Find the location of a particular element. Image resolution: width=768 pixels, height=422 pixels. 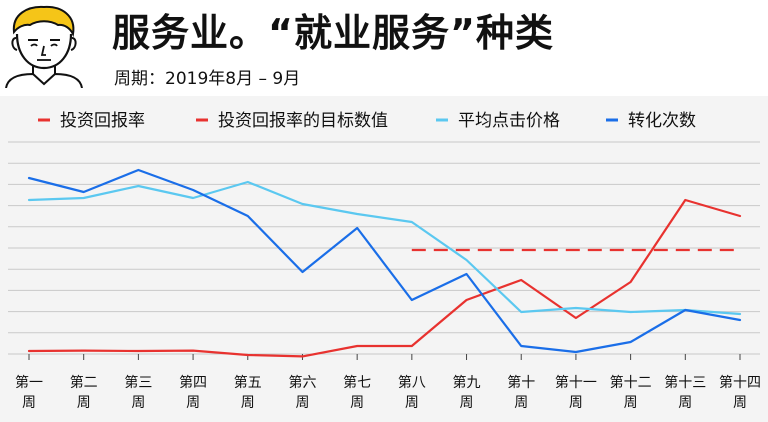

x-tick-label: 第十四周 is located at coordinates (740, 392).